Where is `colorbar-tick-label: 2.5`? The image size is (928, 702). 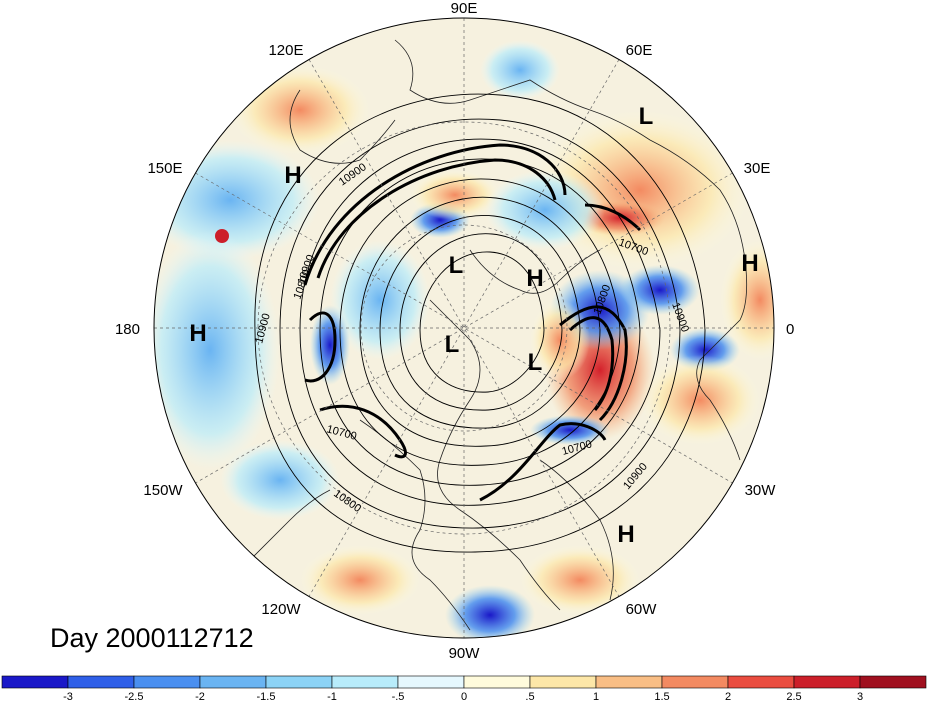 colorbar-tick-label: 2.5 is located at coordinates (793, 696).